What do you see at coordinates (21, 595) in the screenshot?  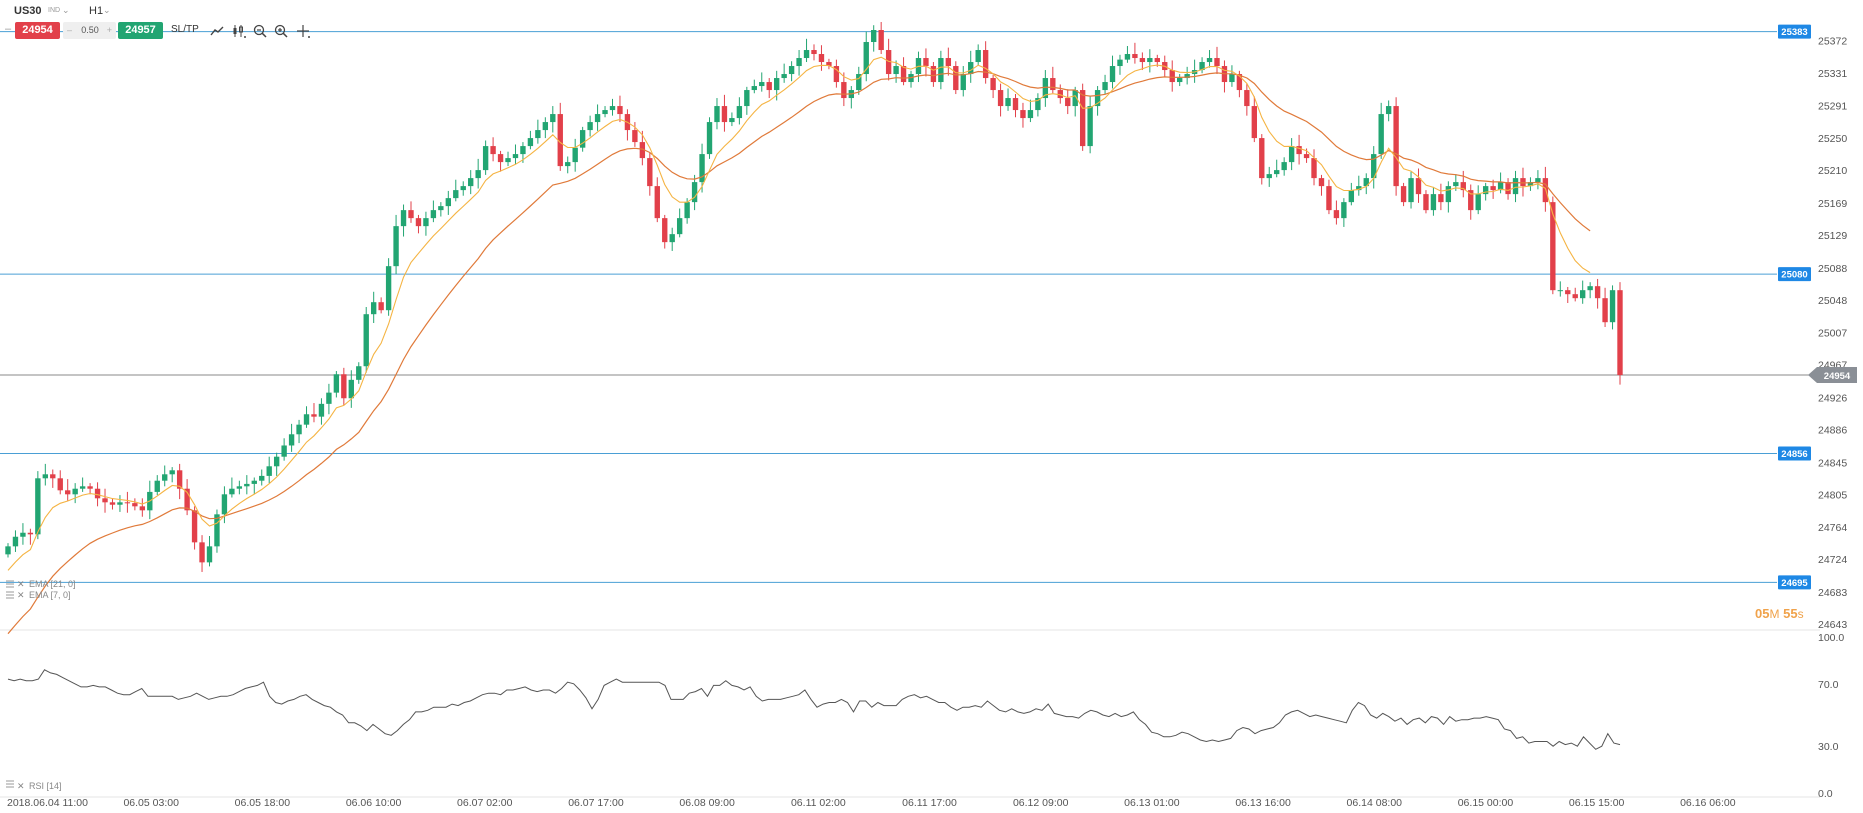 I see `legend-remove-icon-1: ✕` at bounding box center [21, 595].